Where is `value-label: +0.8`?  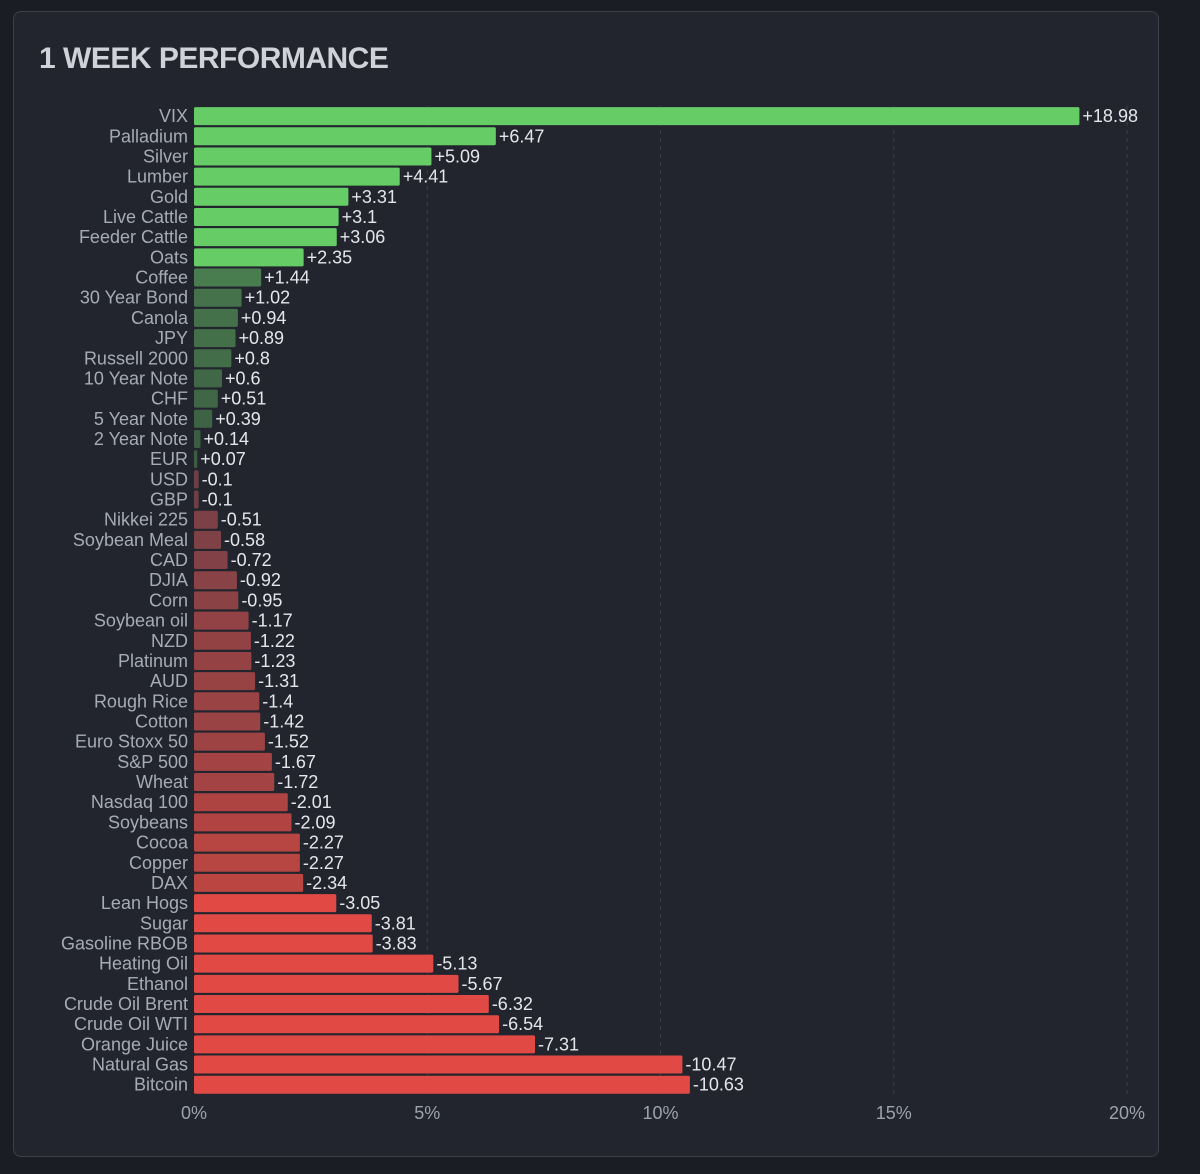
value-label: +0.8 is located at coordinates (252, 358).